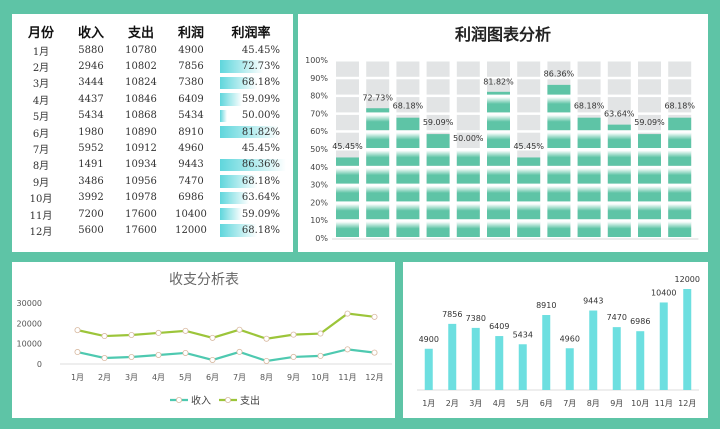 This screenshot has width=720, height=429. What do you see at coordinates (260, 181) in the screenshot?
I see `profit-rate-value: 68.18%` at bounding box center [260, 181].